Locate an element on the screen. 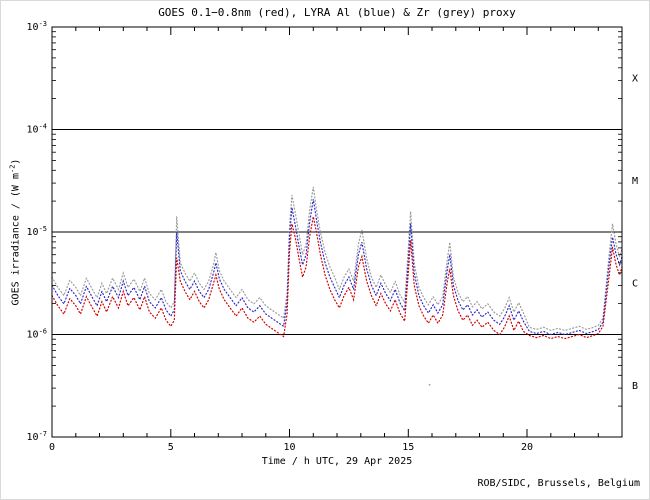 The width and height of the screenshot is (650, 500). y-tick-label: 10⁻⁷ is located at coordinates (37, 436).